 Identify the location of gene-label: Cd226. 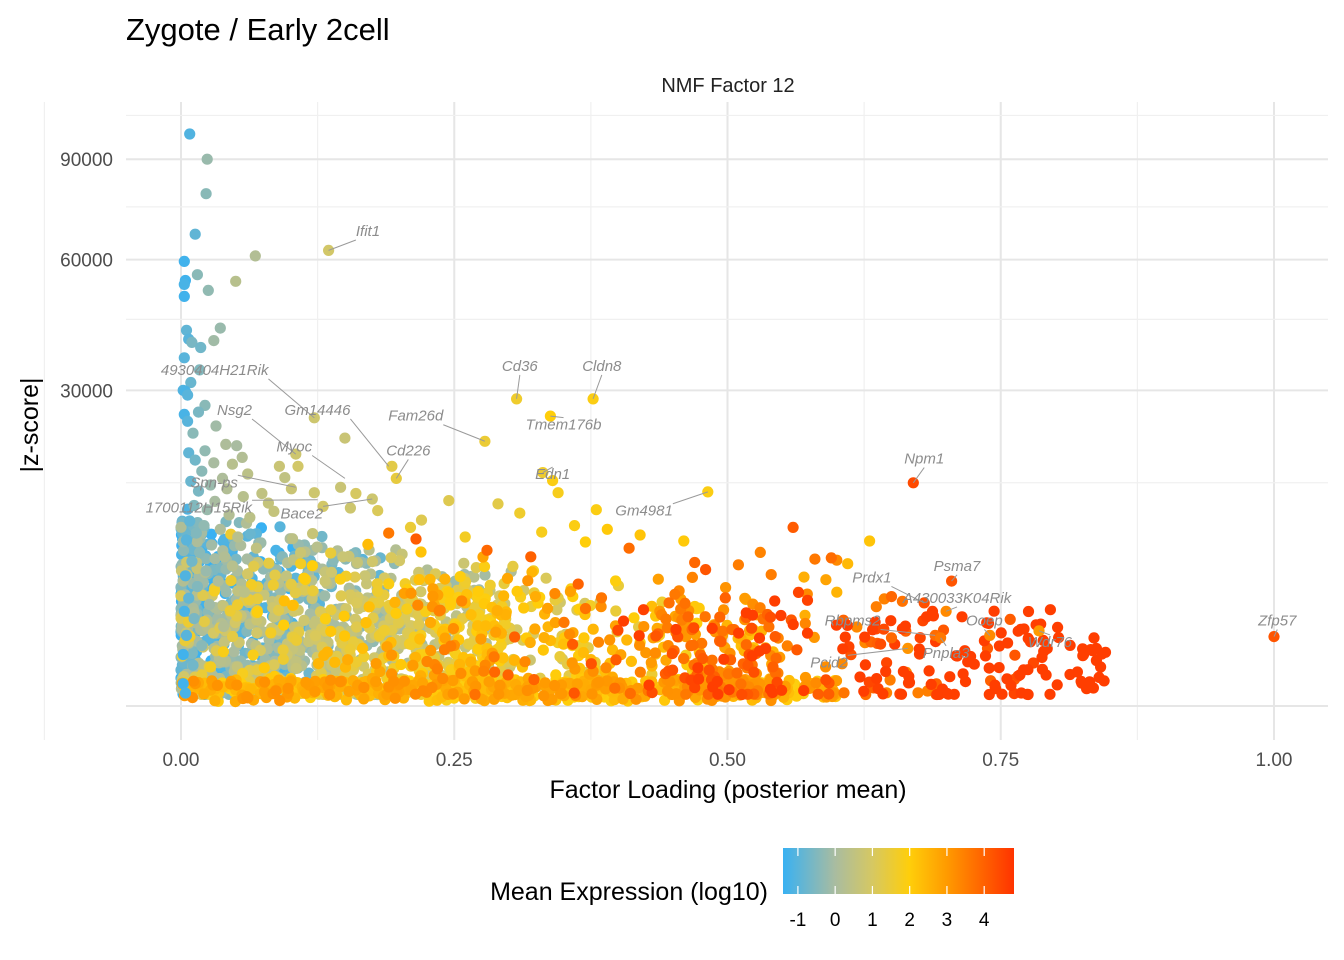
(408, 450).